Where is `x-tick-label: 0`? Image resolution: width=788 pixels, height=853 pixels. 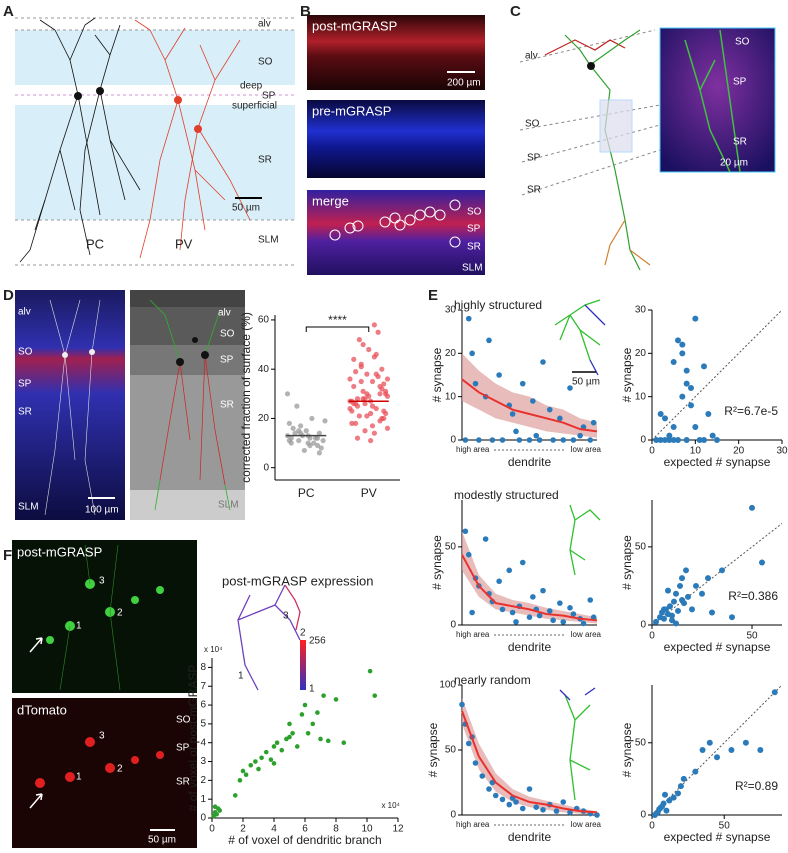
x-tick-label: 0 is located at coordinates (652, 826).